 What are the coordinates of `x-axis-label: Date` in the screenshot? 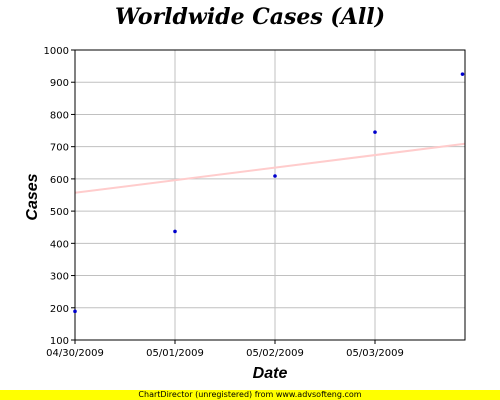 It's located at (270, 373).